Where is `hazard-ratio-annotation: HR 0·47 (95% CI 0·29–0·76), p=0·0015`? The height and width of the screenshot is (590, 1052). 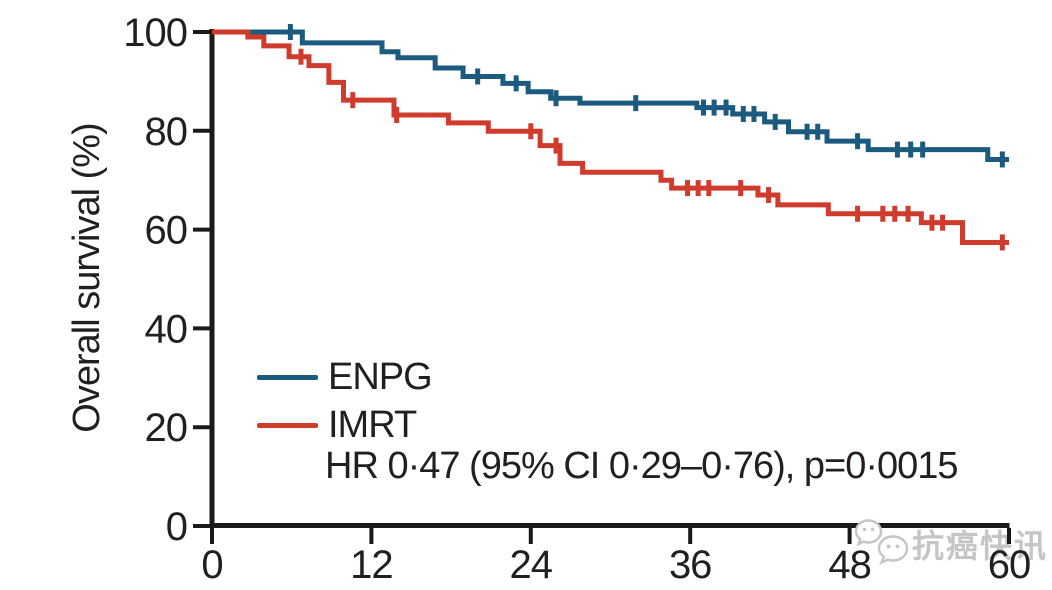
hazard-ratio-annotation: HR 0·47 (95% CI 0·29–0·76), p=0·0015 is located at coordinates (642, 466).